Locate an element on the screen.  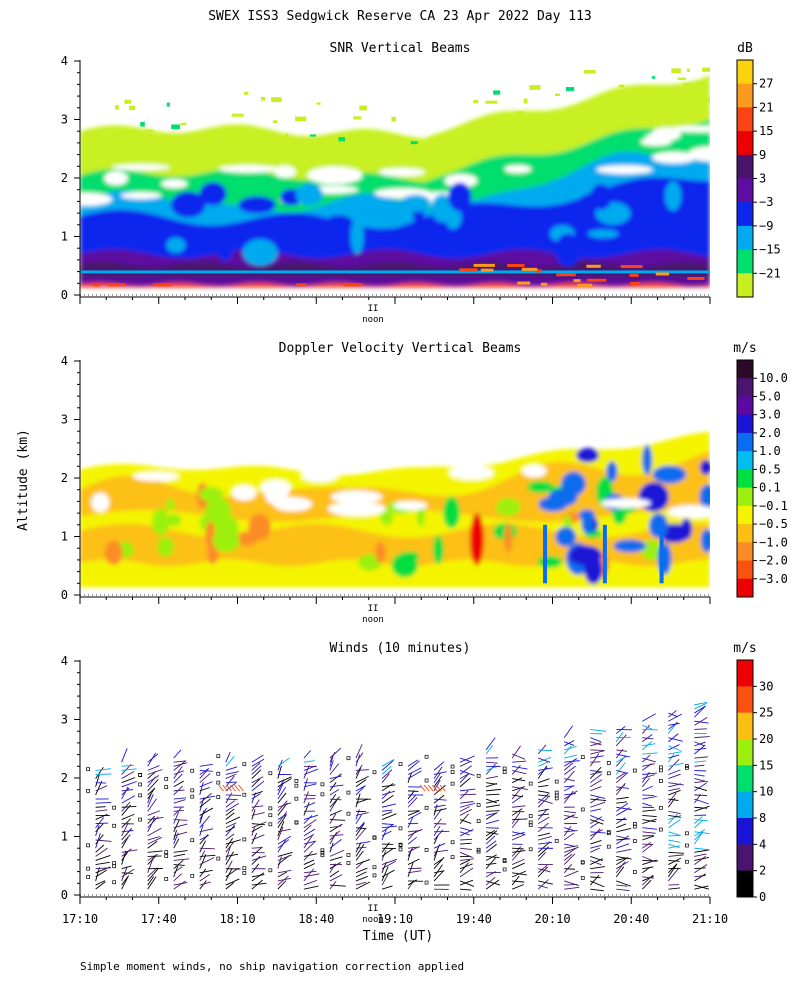
doppler-streak is located at coordinates (661, 554).